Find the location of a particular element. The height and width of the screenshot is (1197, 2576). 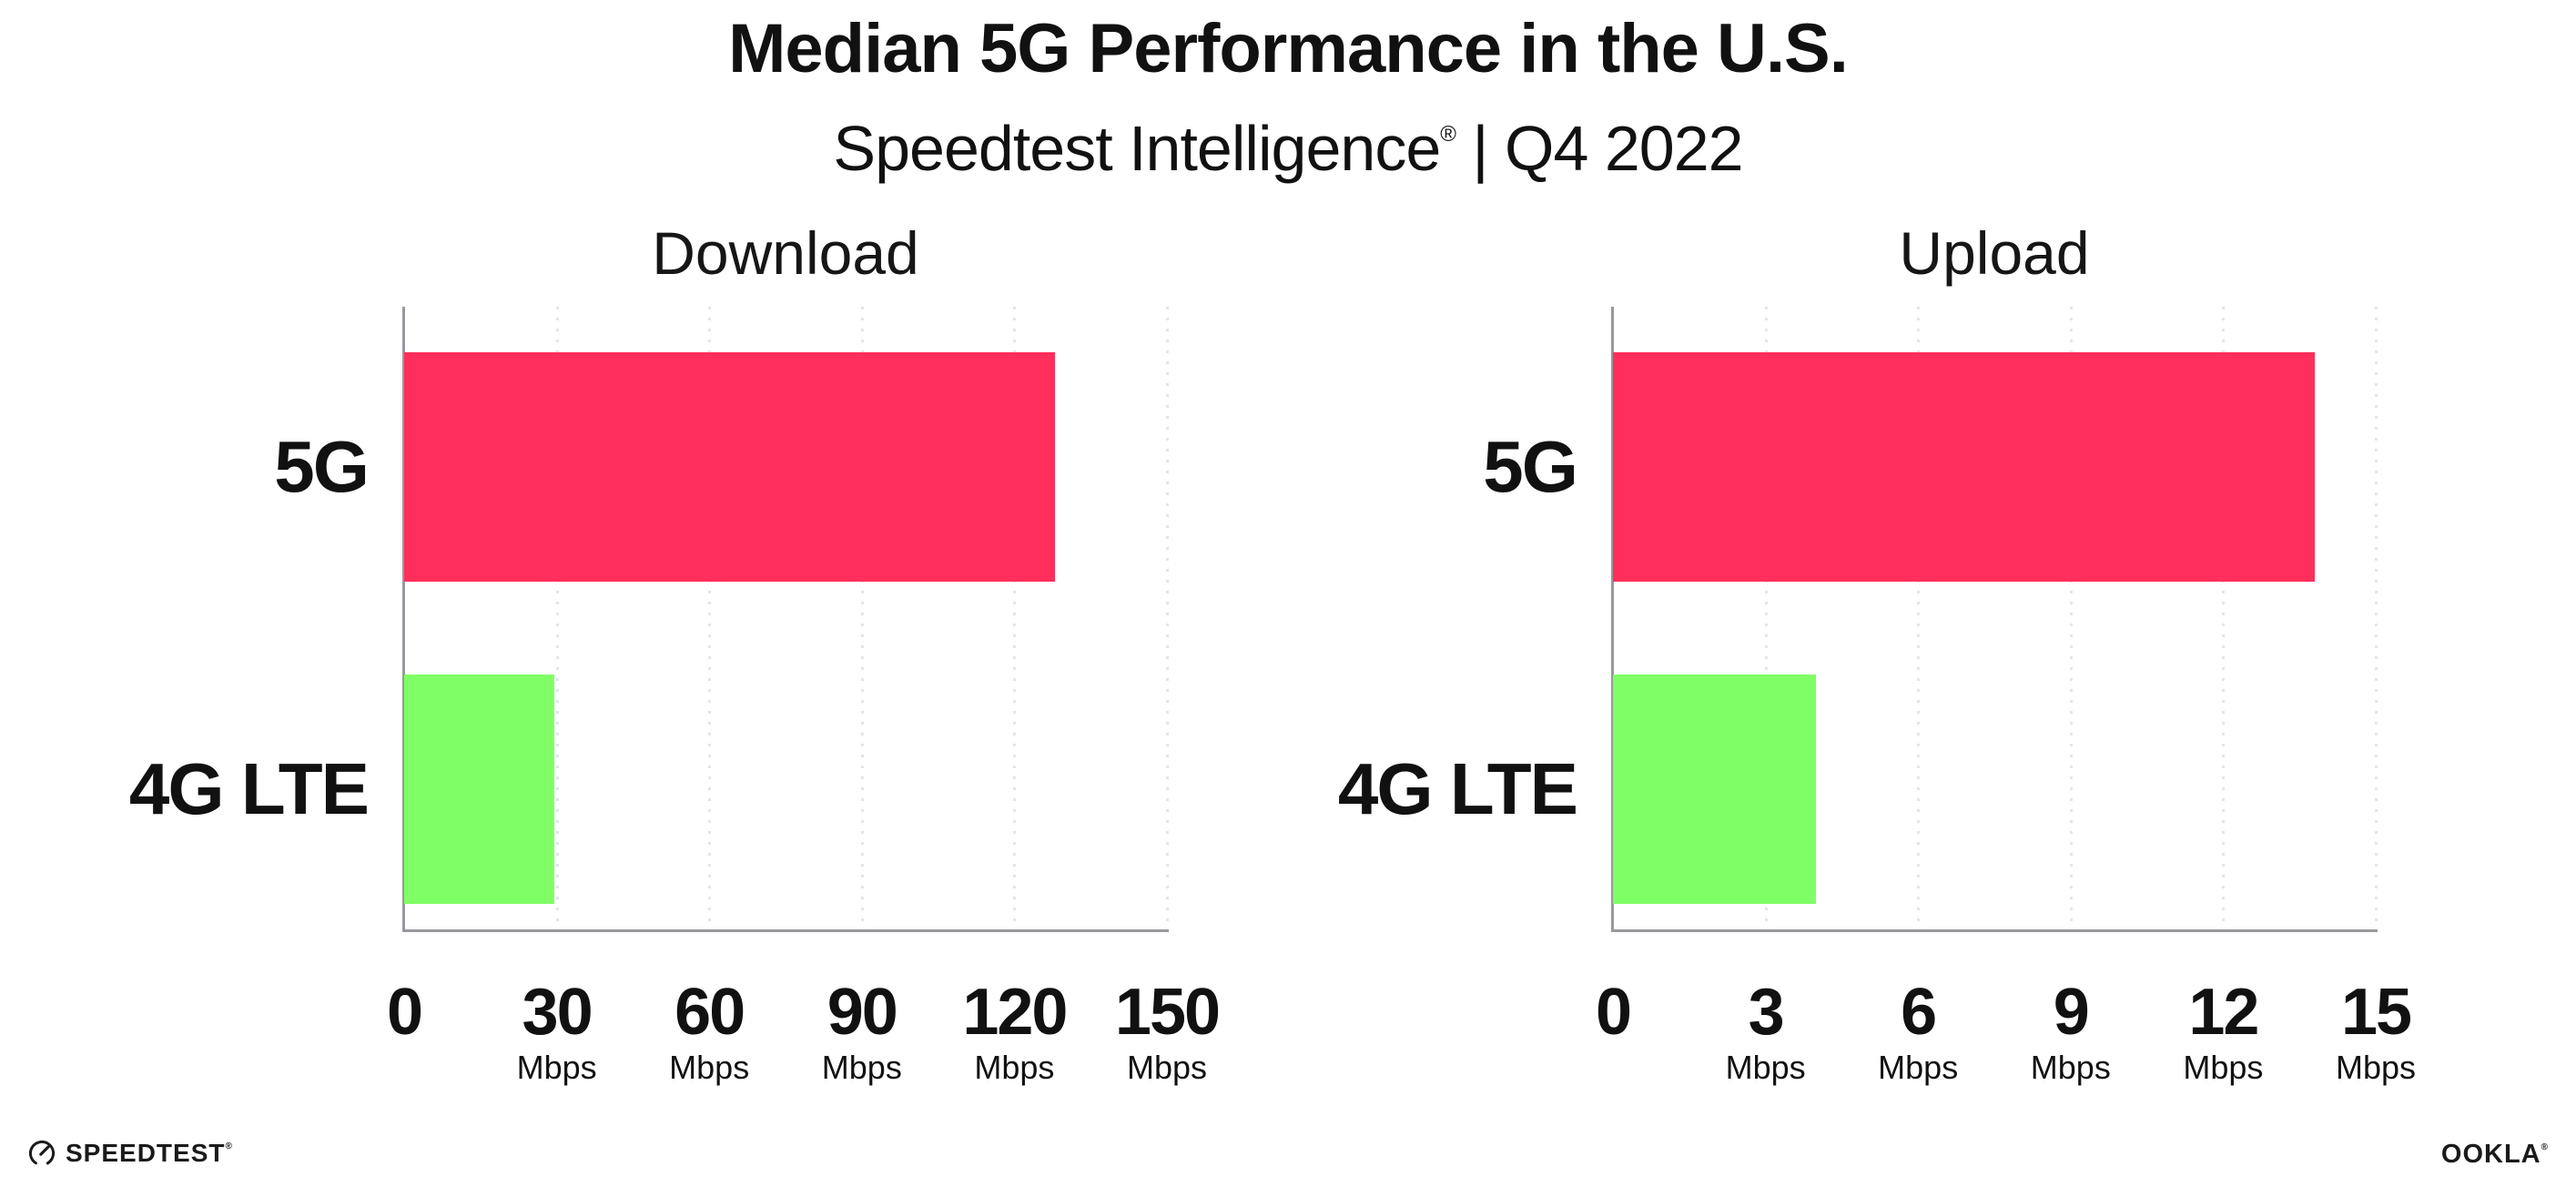

x-axis-tick: 9 Mbps is located at coordinates (2071, 1033).